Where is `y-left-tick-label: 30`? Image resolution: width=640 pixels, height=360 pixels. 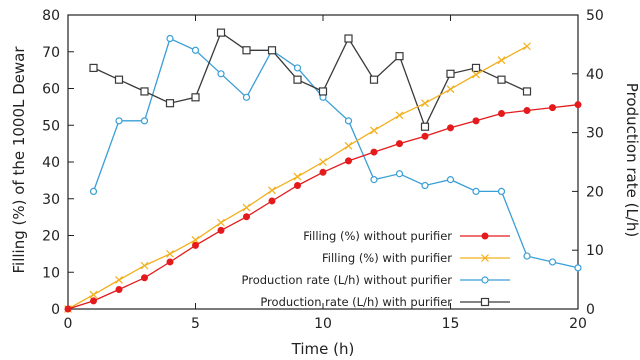
y-left-tick-label: 30 is located at coordinates (51, 200).